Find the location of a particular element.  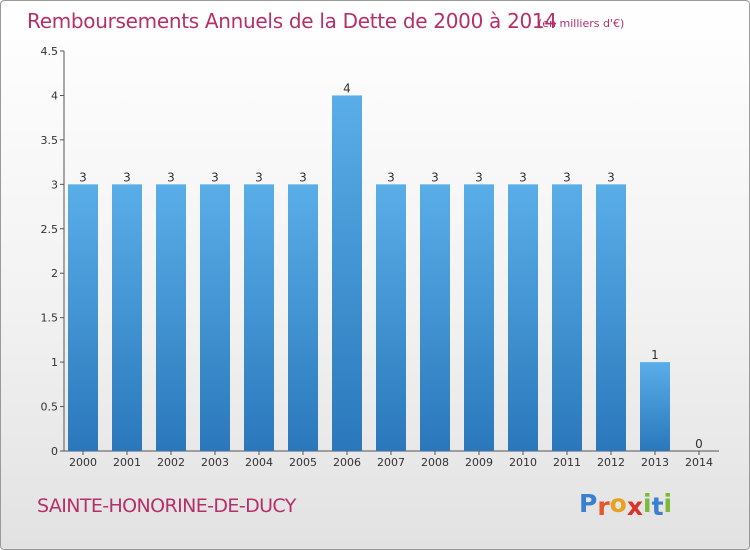

x-tick-label-2014: 2014 is located at coordinates (699, 462).